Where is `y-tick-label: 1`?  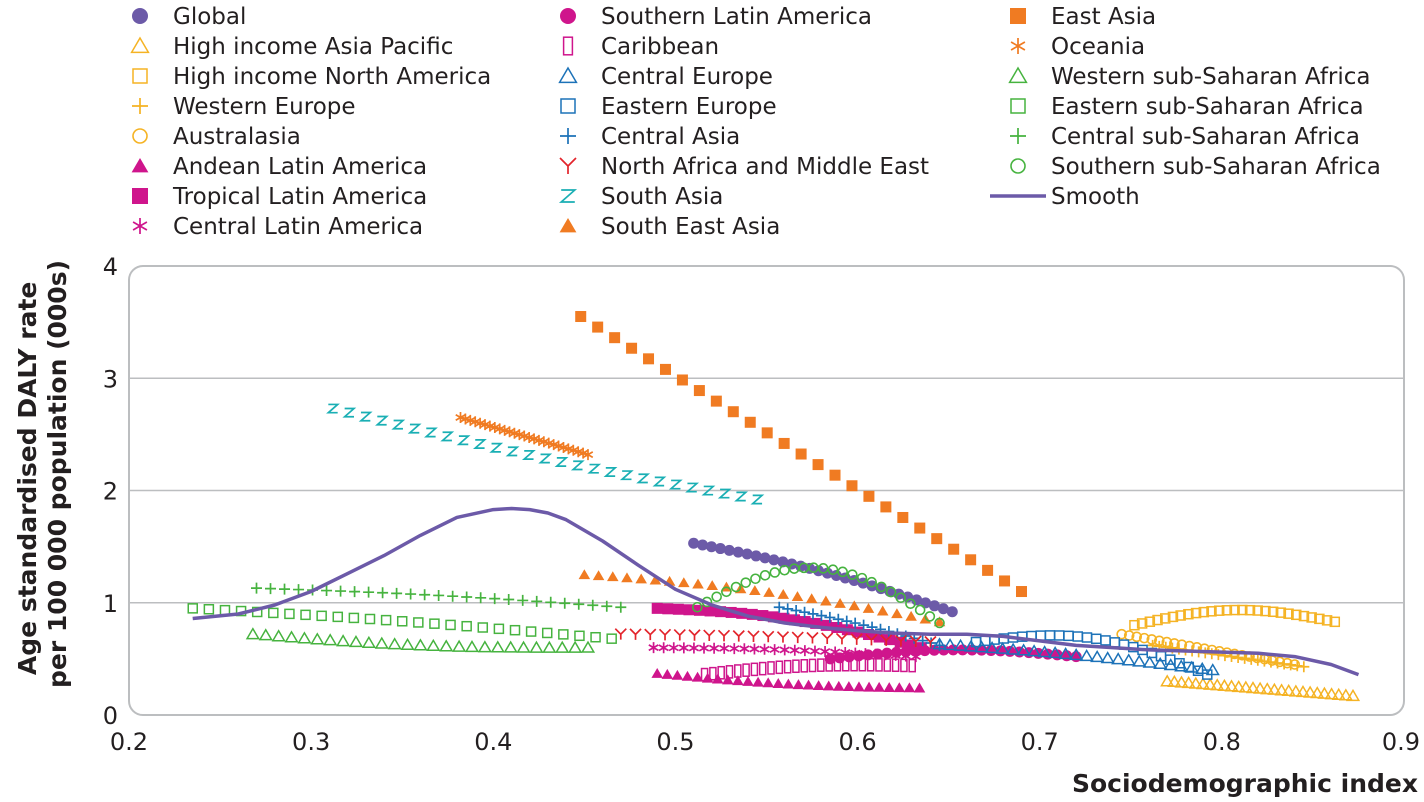
y-tick-label: 1 is located at coordinates (110, 604).